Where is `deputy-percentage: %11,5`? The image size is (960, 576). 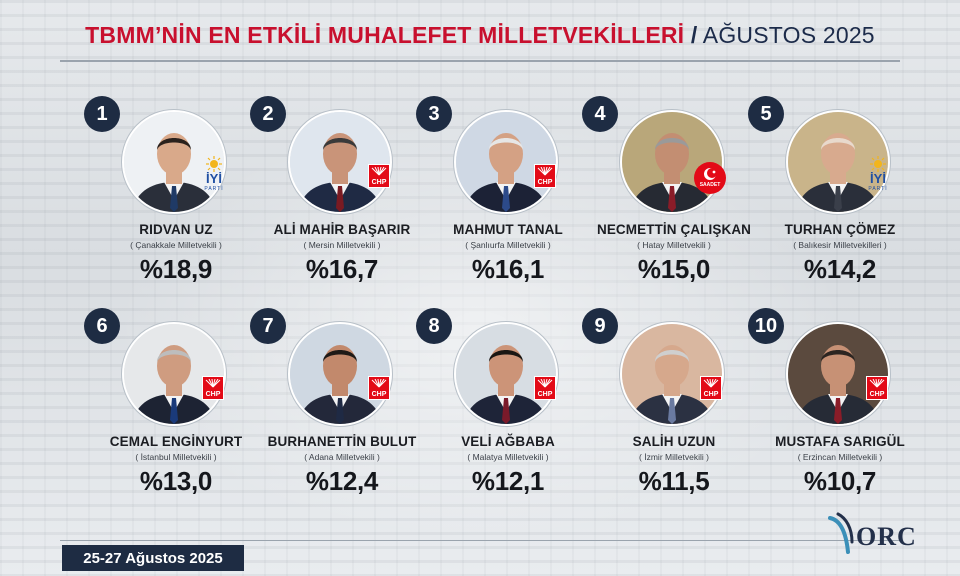
deputy-percentage: %11,5 is located at coordinates (674, 481).